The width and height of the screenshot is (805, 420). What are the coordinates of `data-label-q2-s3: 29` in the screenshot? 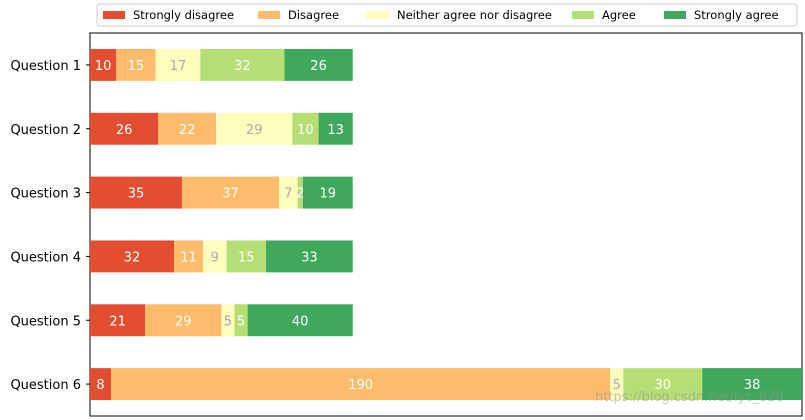 It's located at (254, 130).